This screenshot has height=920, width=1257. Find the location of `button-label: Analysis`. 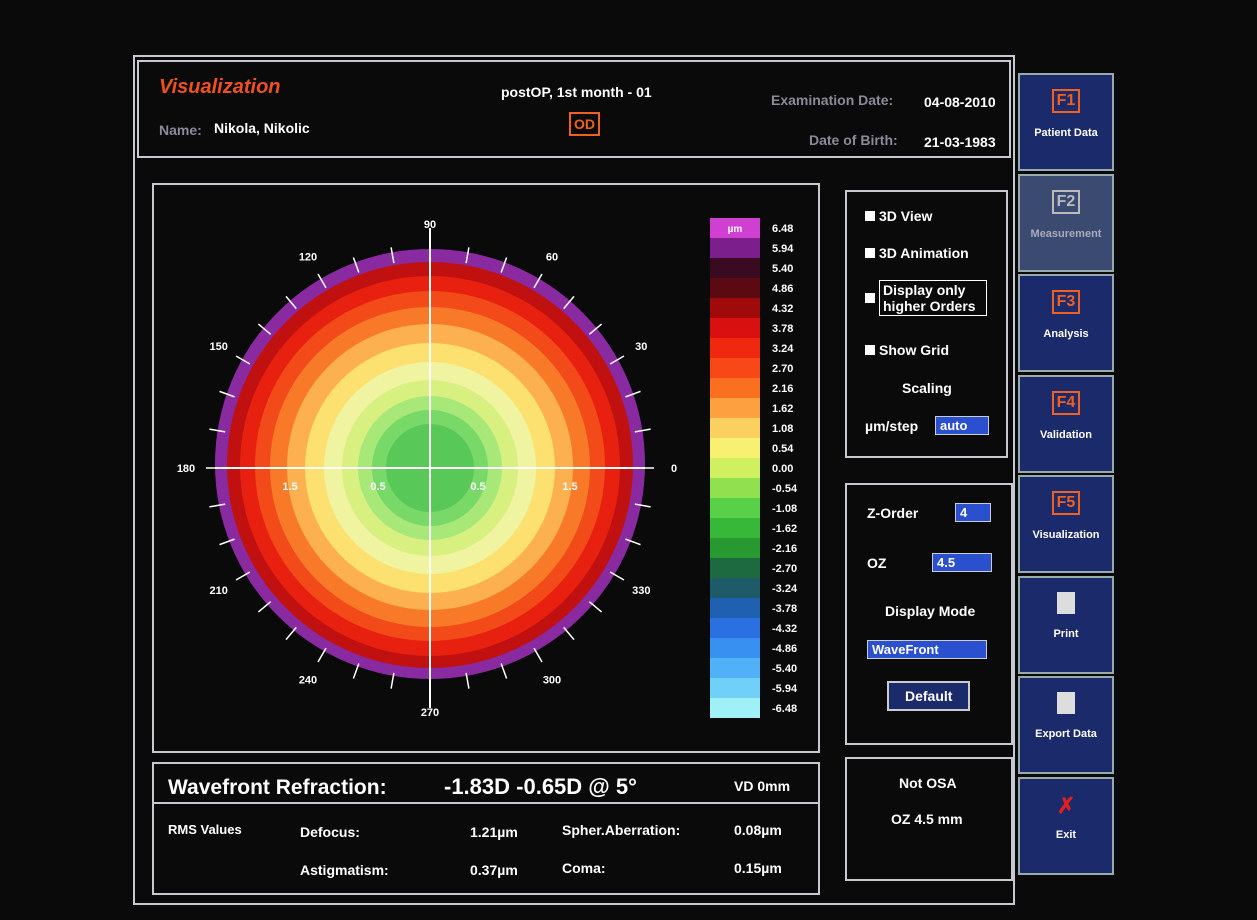

button-label: Analysis is located at coordinates (1066, 334).